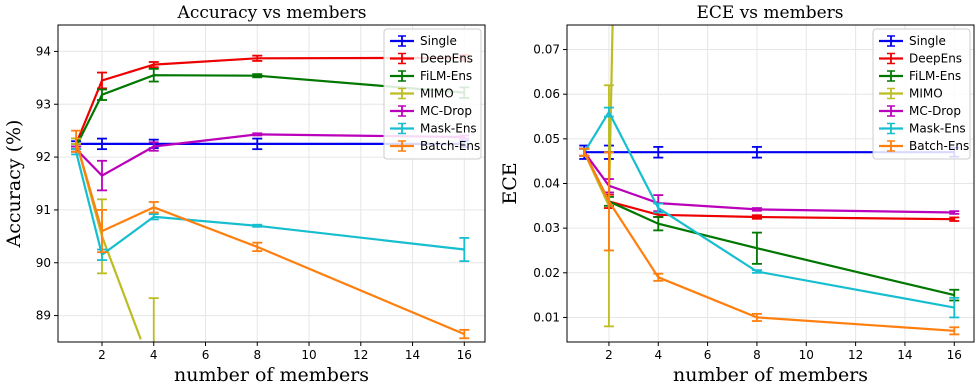  I want to click on y-tick-label: 90, so click(43, 263).